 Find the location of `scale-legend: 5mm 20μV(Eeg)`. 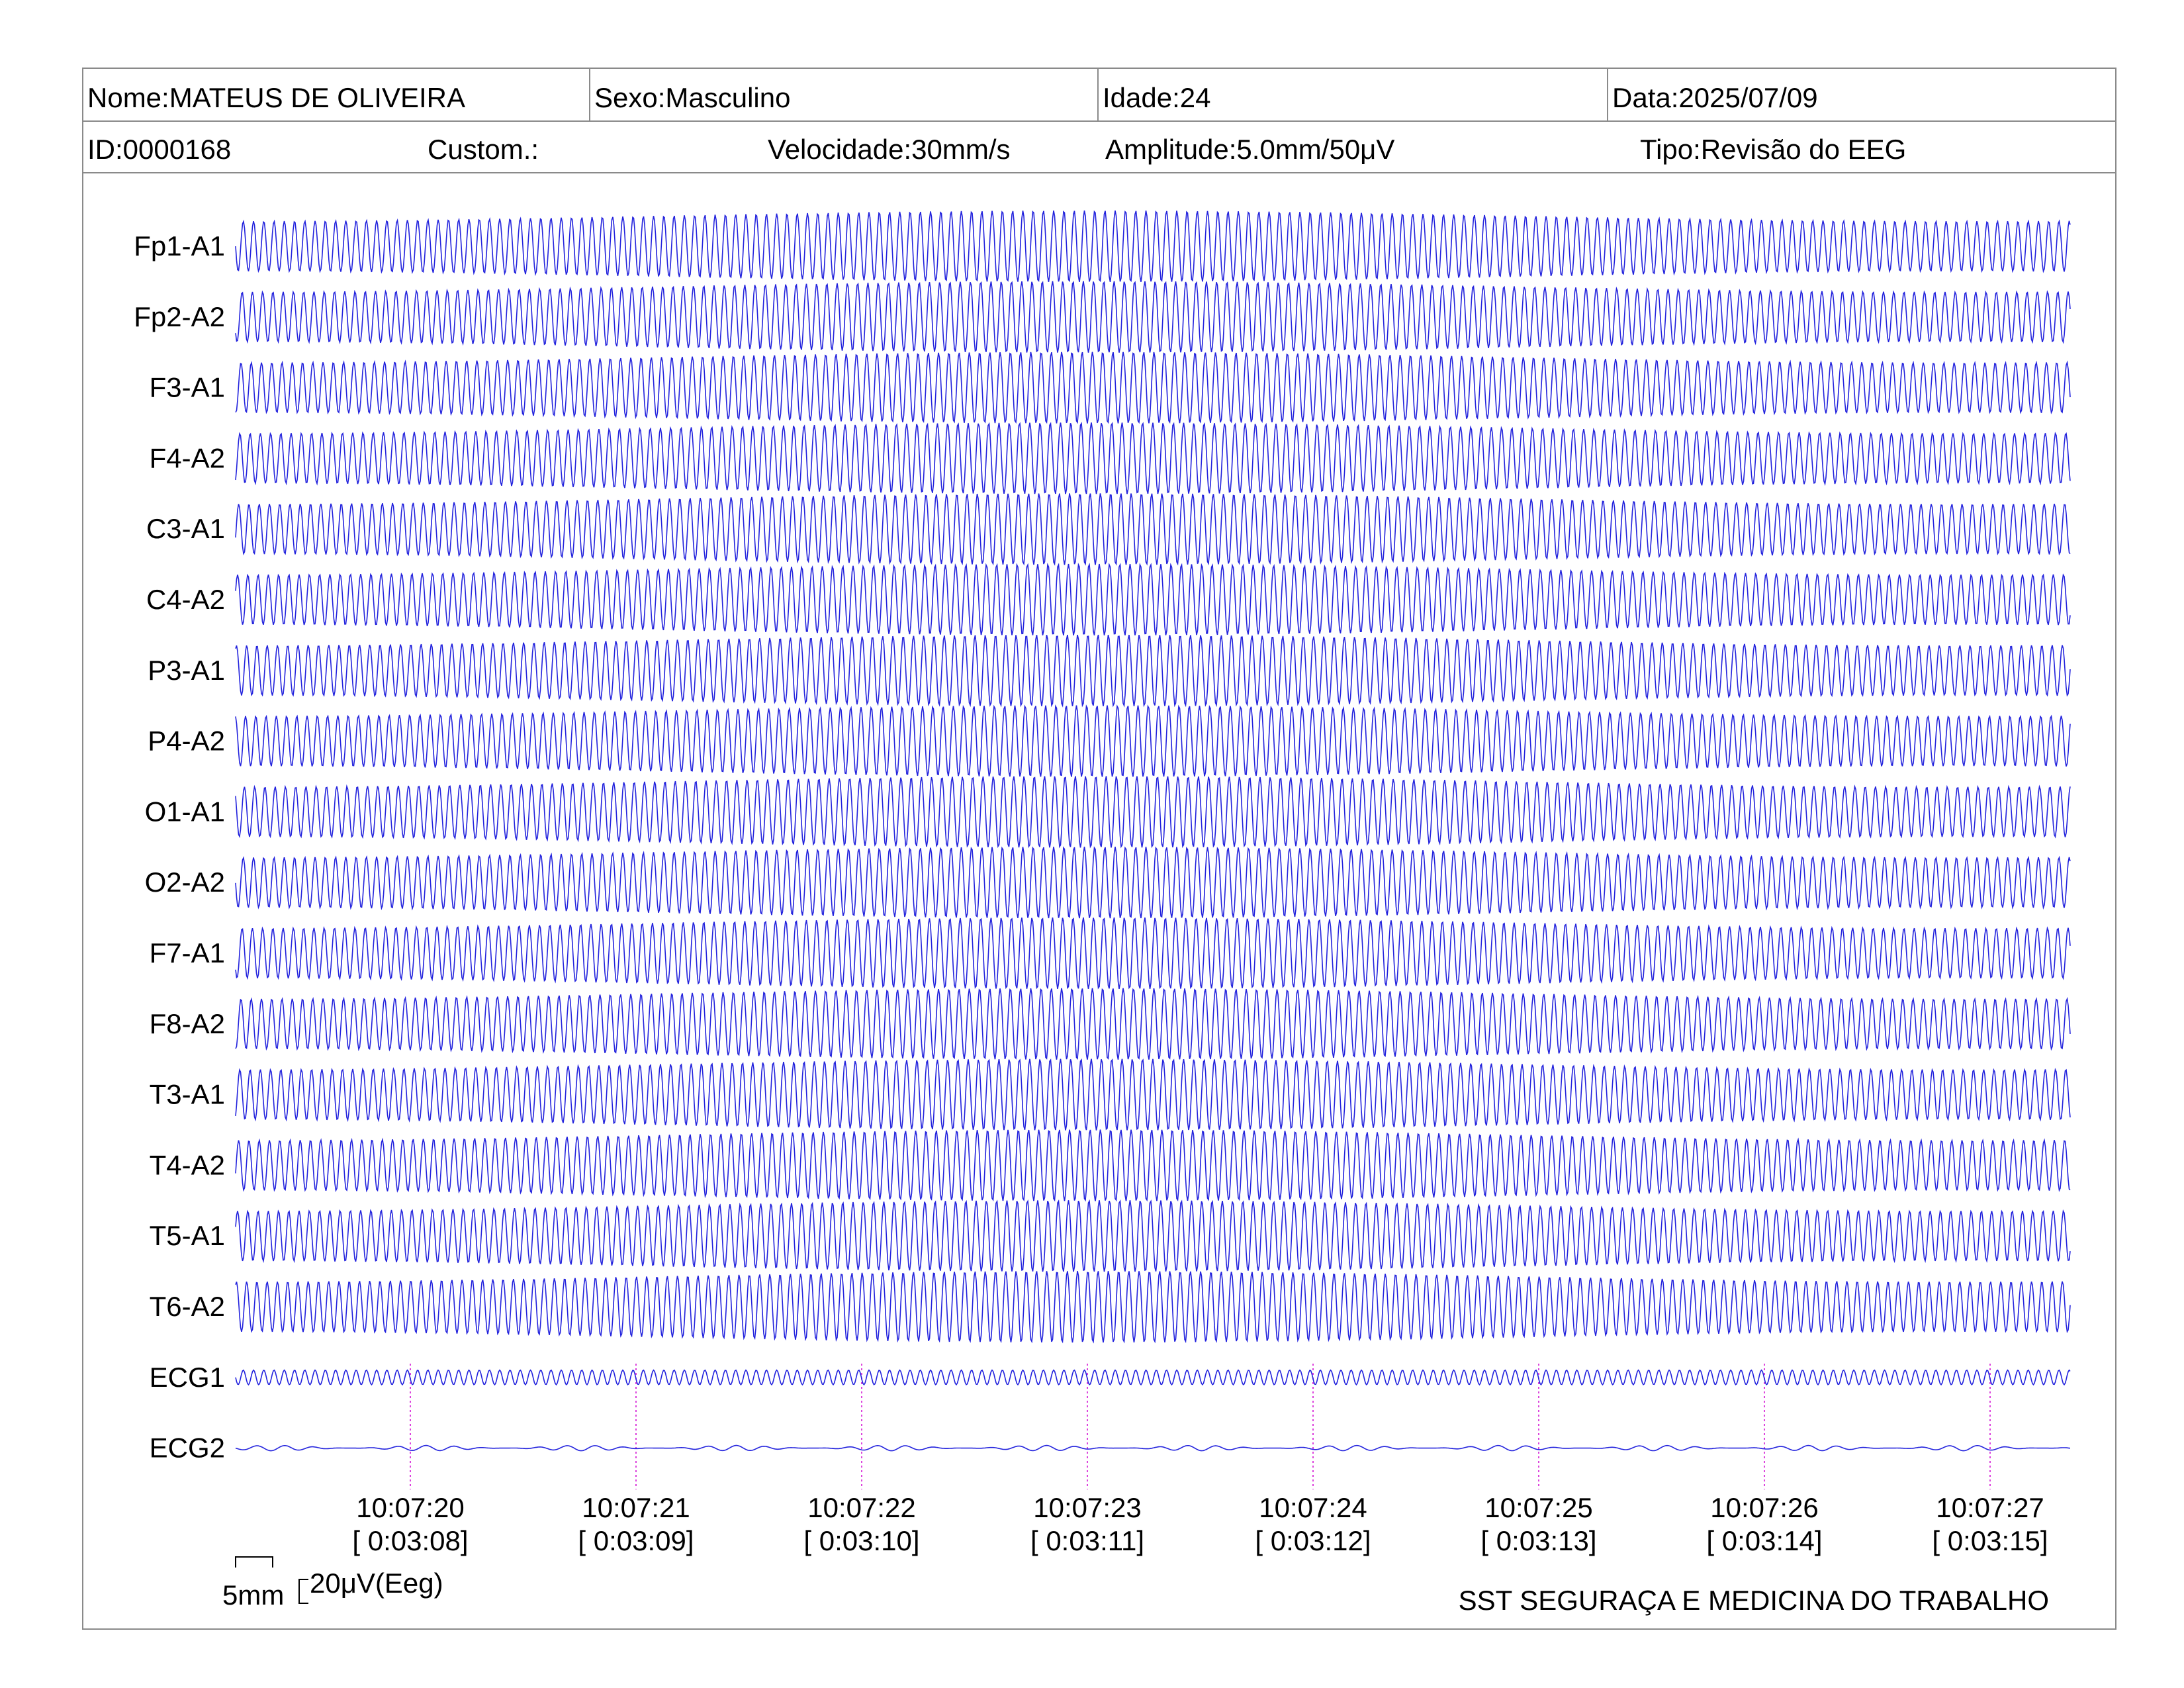

scale-legend: 5mm 20μV(Eeg) is located at coordinates (332, 1583).